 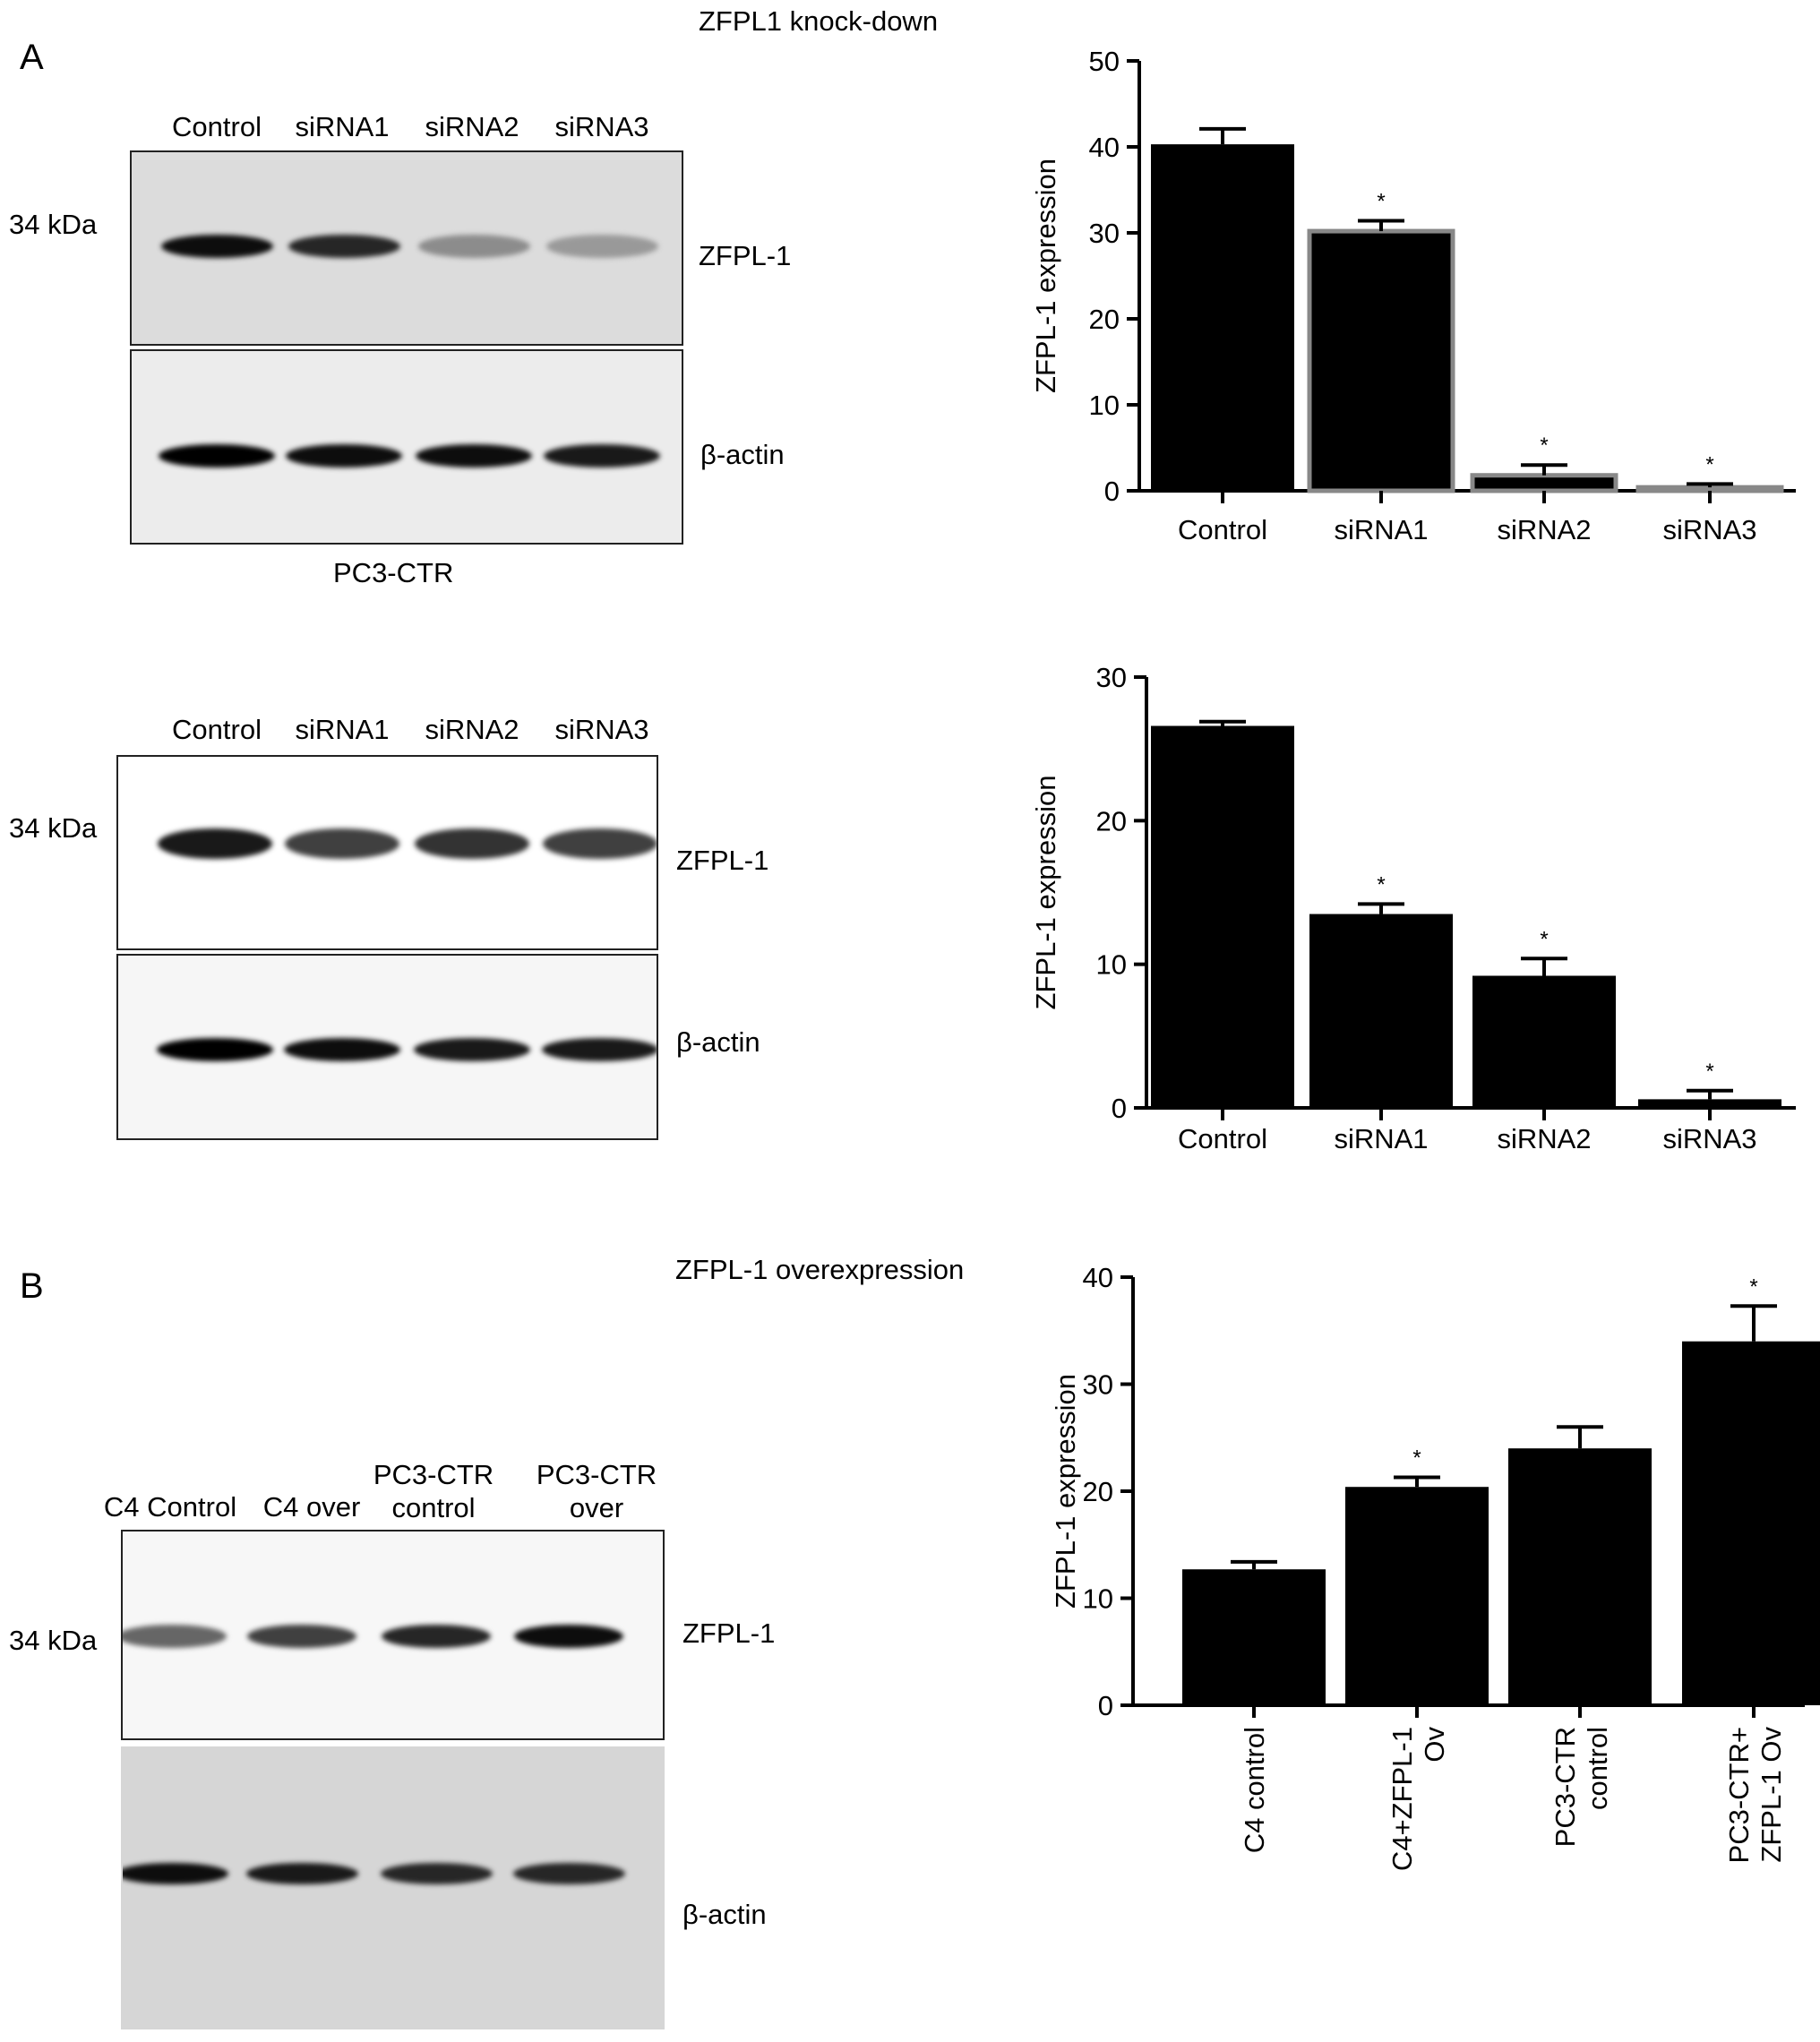 What do you see at coordinates (393, 572) in the screenshot?
I see `blot1-cell-line: PC3-CTR` at bounding box center [393, 572].